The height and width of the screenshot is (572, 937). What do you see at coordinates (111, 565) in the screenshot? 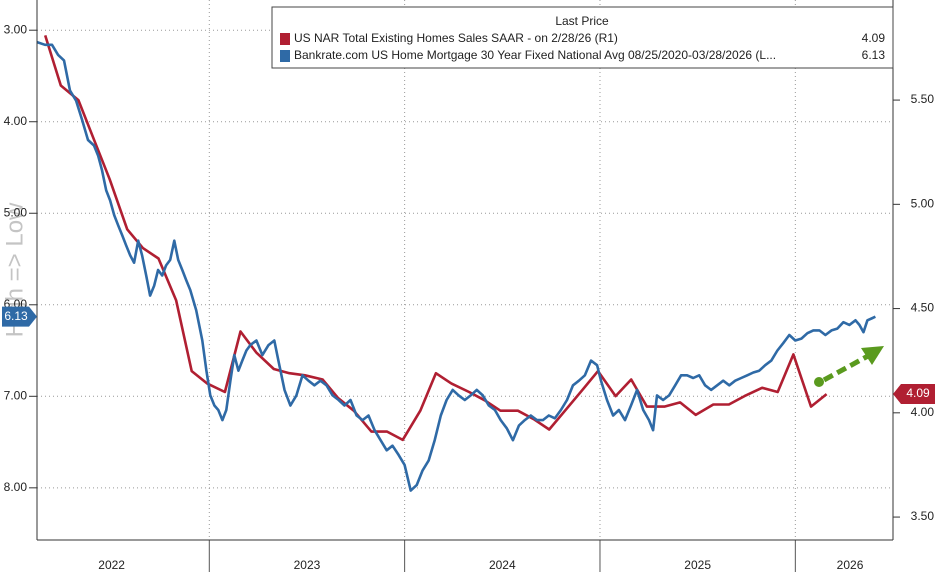
I see `x-tick-label: 2022` at bounding box center [111, 565].